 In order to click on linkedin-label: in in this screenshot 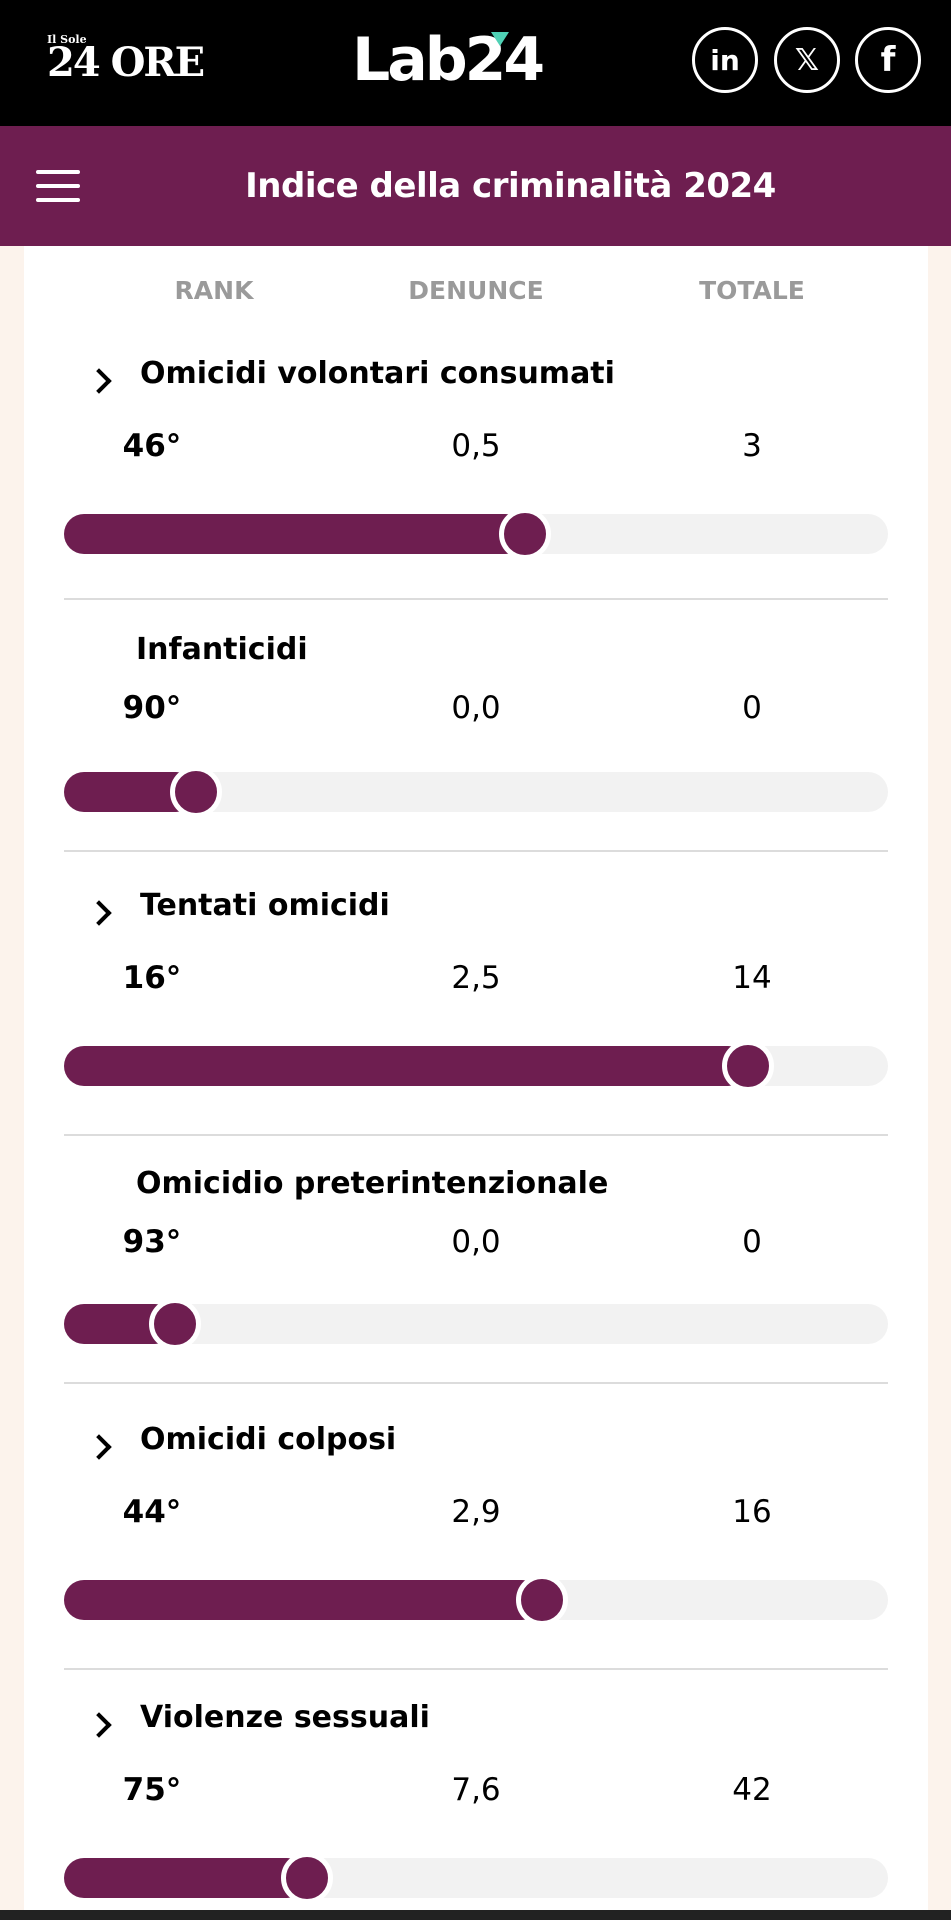, I will do `click(725, 60)`.